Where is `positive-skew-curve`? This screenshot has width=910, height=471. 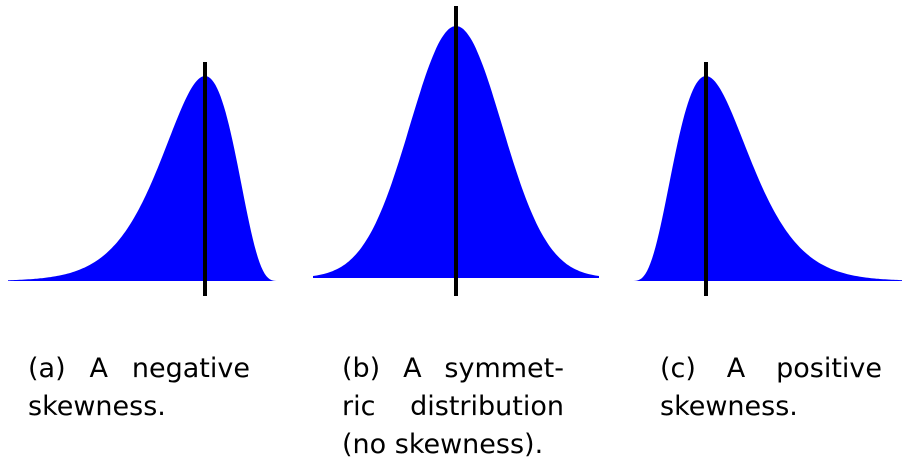
positive-skew-curve is located at coordinates (766, 179).